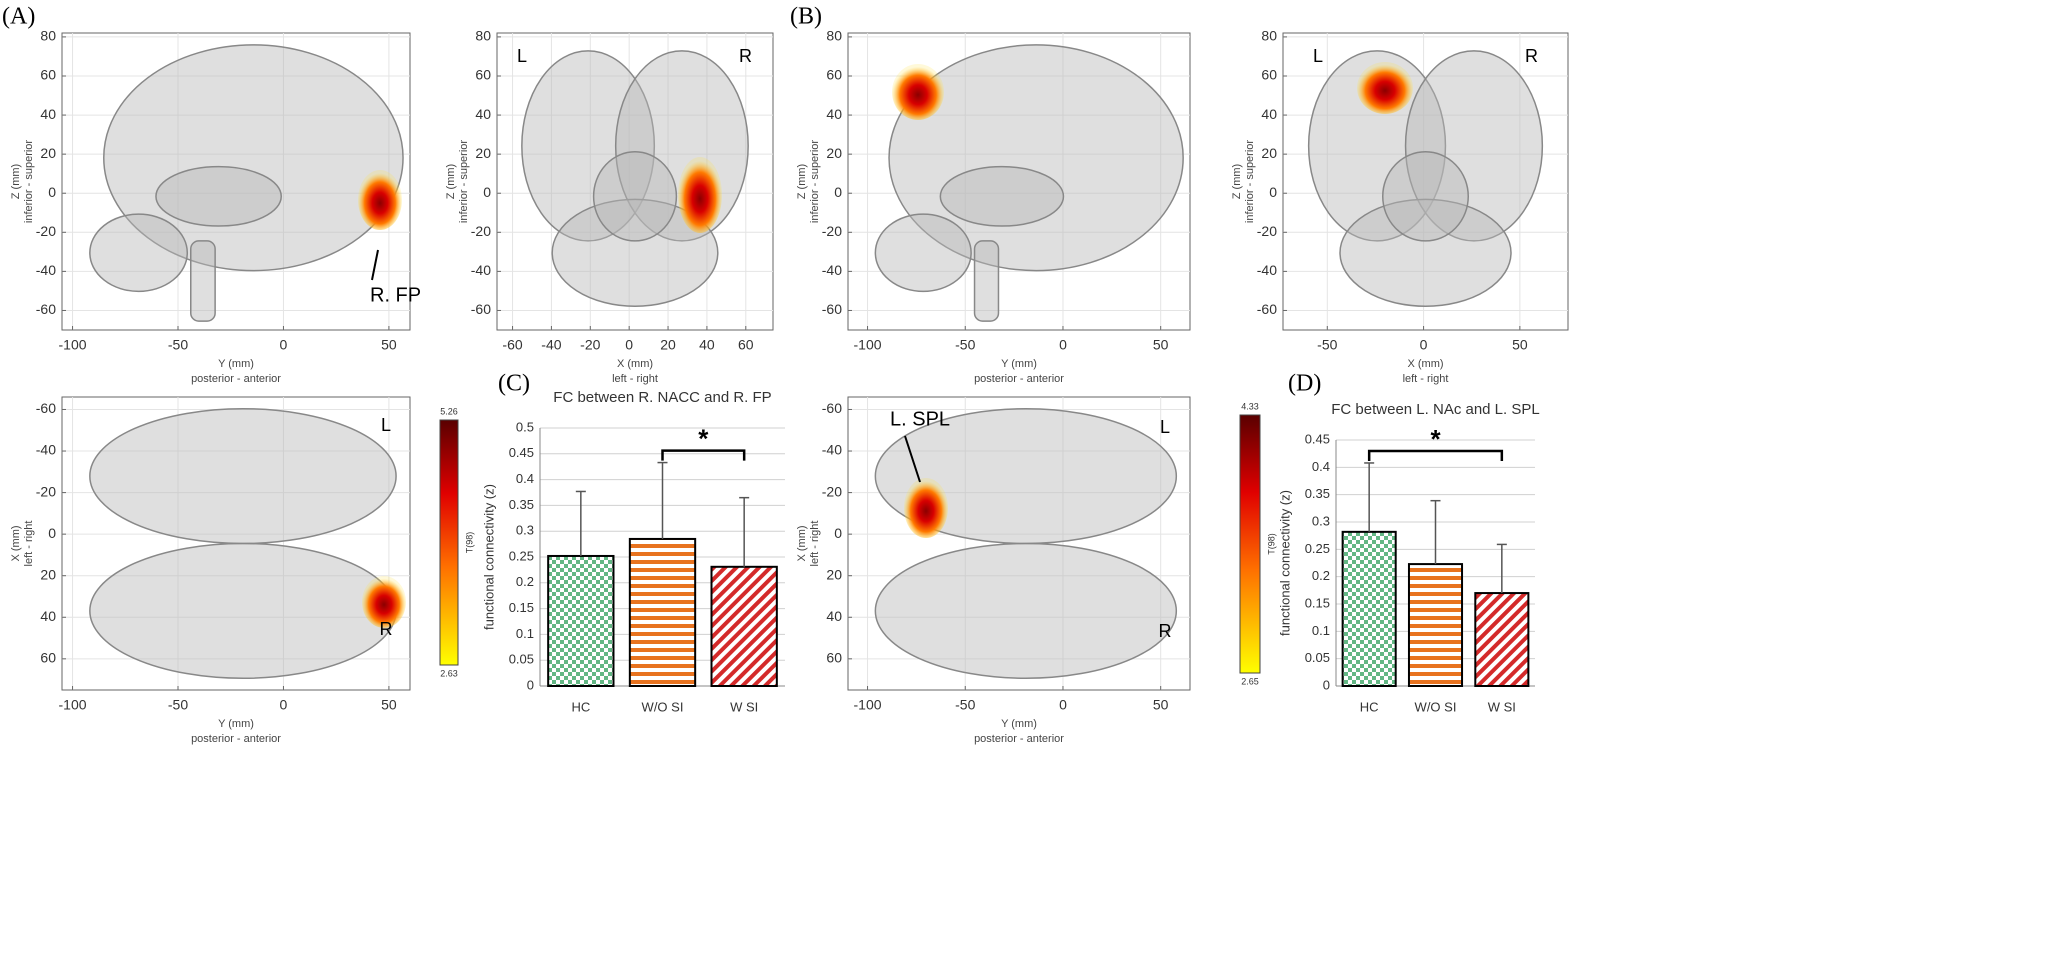 This screenshot has height=969, width=2050. Describe the element at coordinates (1267, 270) in the screenshot. I see `y-tick-label: -40` at that location.